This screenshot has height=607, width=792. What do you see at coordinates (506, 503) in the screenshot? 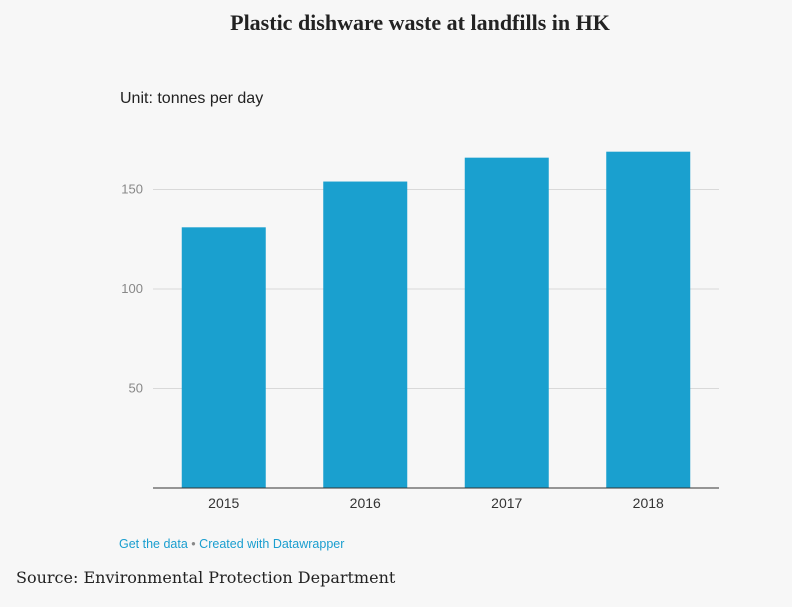
I see `x-tick-label-2017: 2017` at bounding box center [506, 503].